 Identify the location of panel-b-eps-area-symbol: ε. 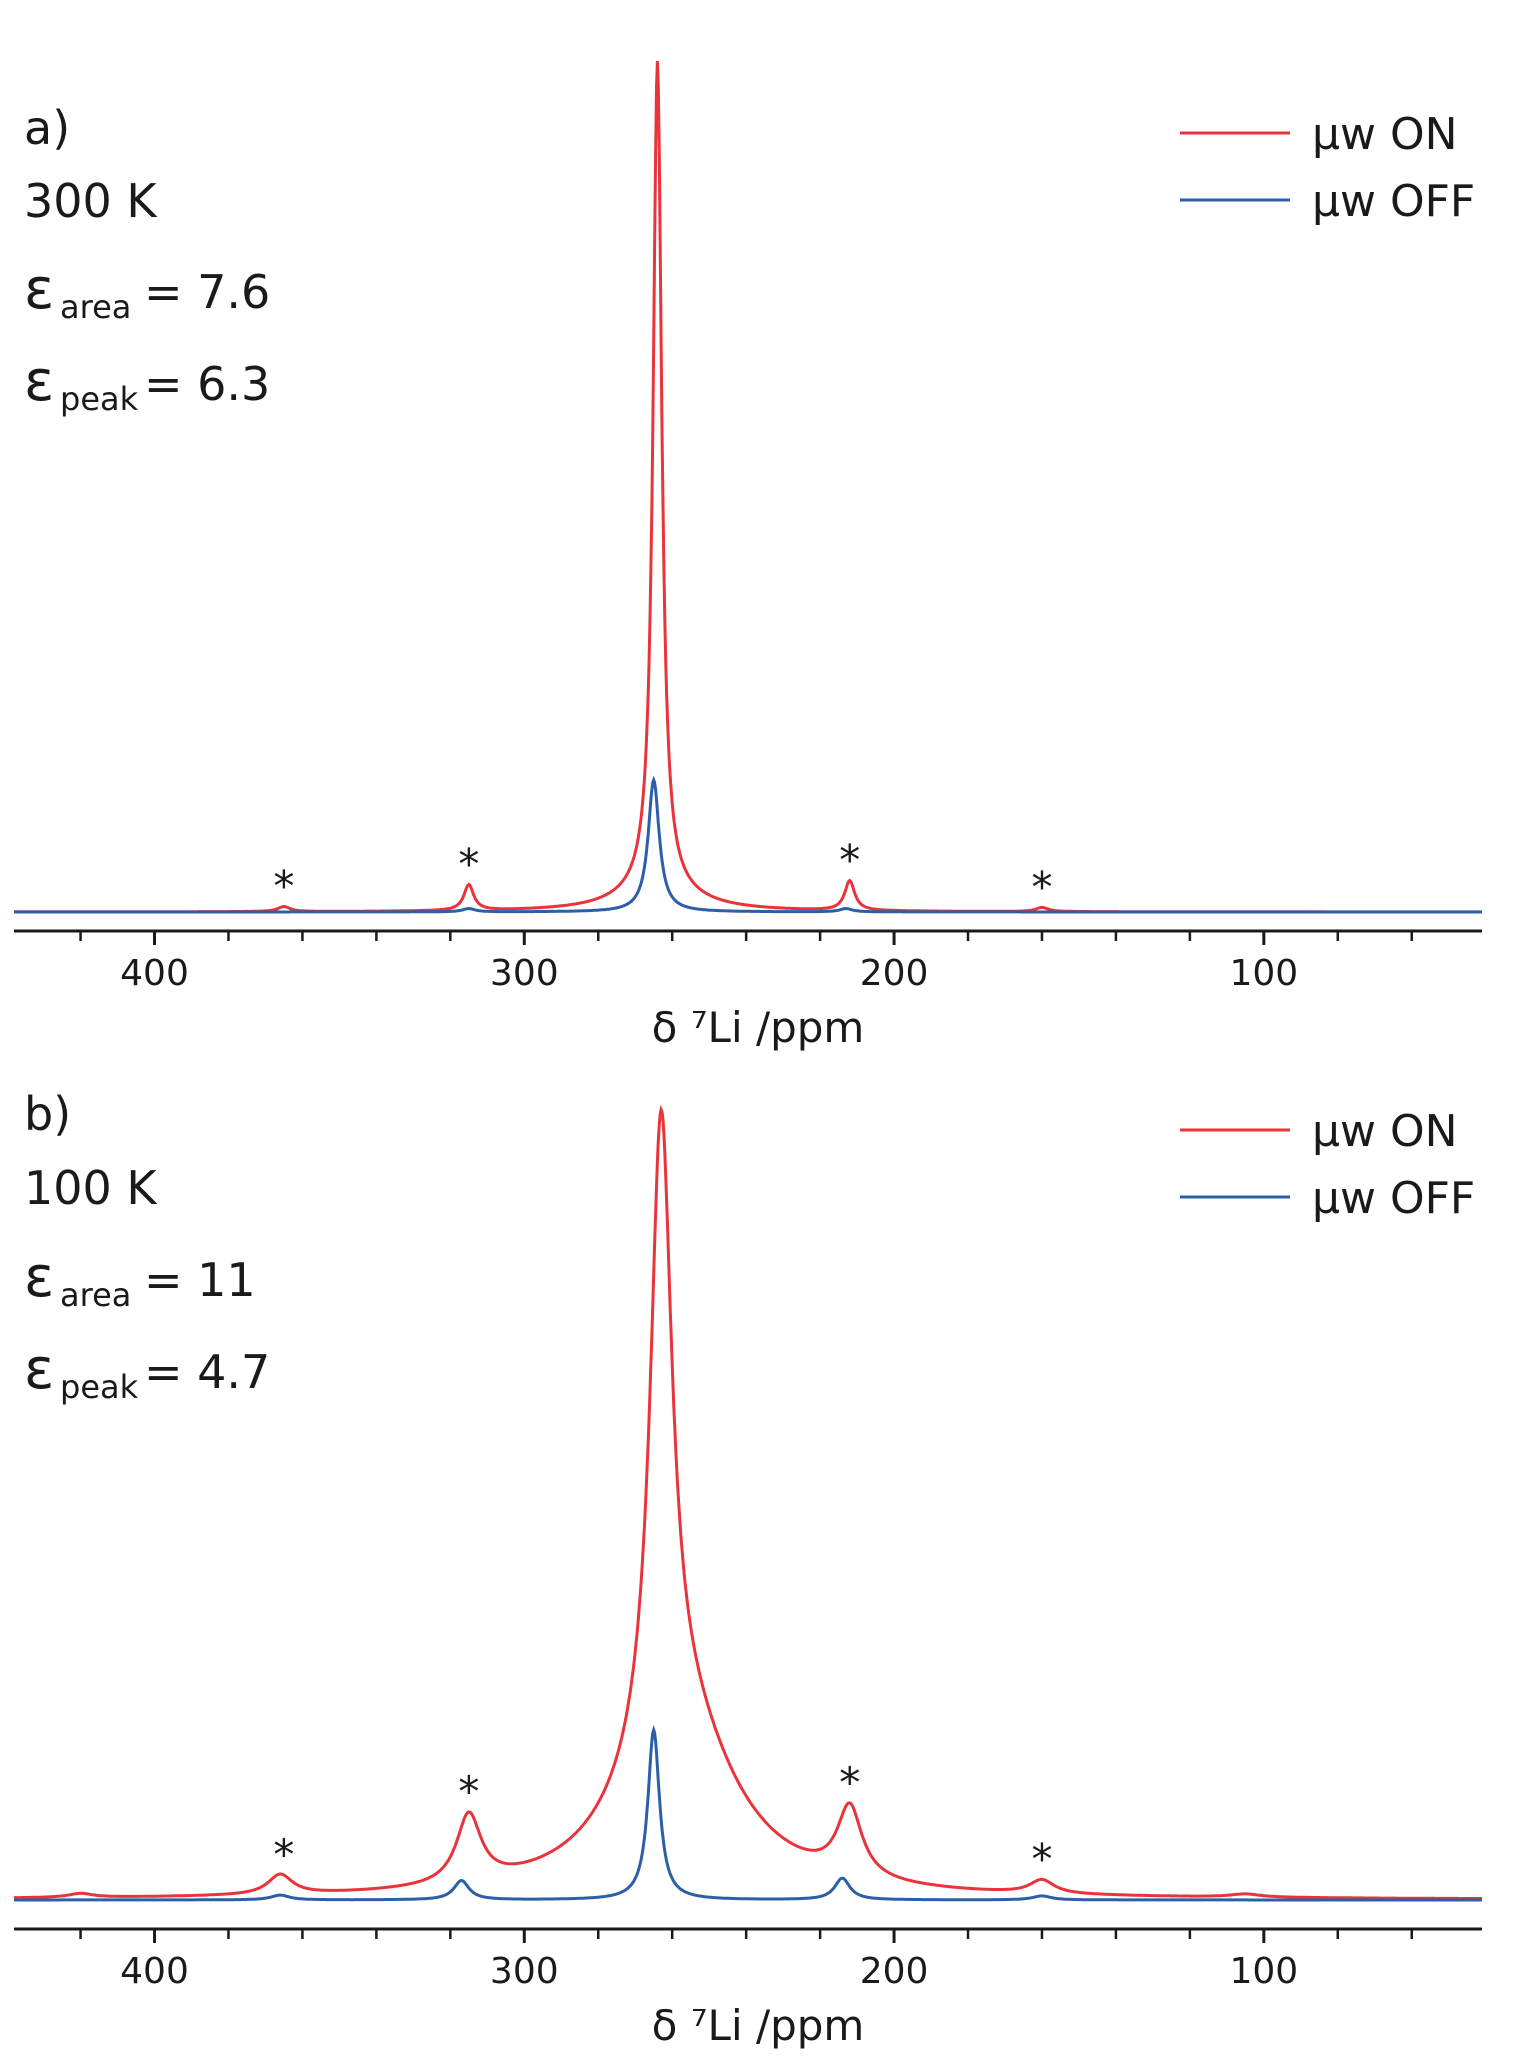
(39, 1277).